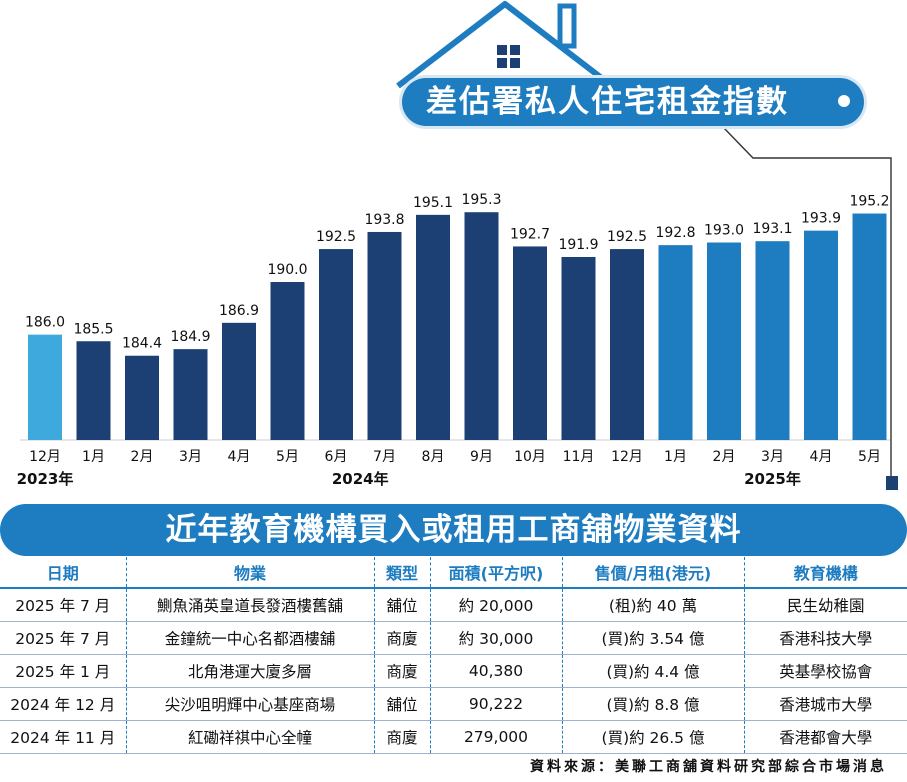 This screenshot has width=907, height=782. I want to click on x-tick-label-12: 12月, so click(627, 457).